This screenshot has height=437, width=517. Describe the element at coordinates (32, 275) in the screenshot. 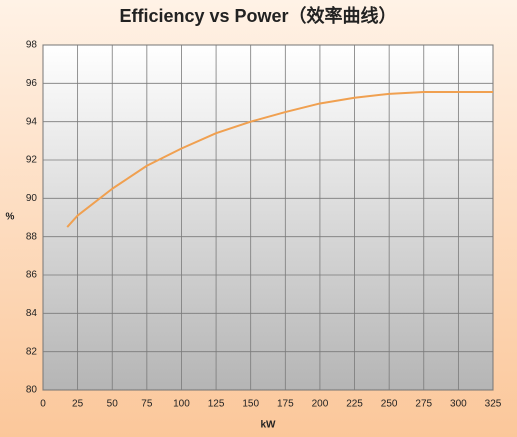

I see `y-tick-label: 86` at that location.